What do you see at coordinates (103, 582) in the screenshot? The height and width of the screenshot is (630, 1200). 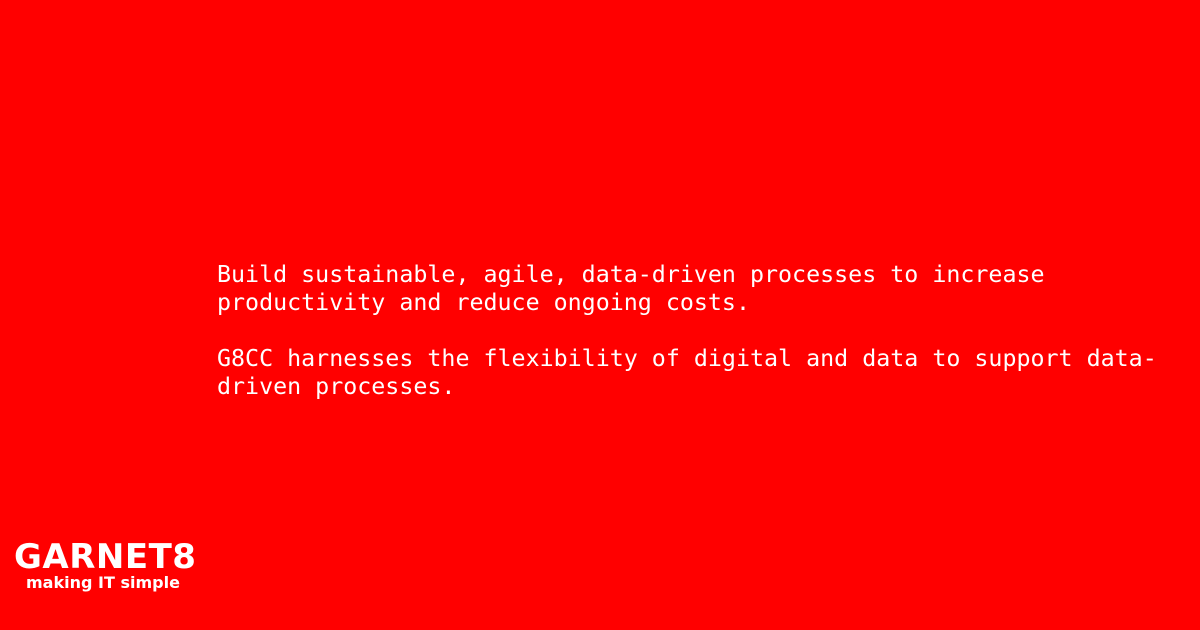 I see `logo-tagline: making IT simple` at bounding box center [103, 582].